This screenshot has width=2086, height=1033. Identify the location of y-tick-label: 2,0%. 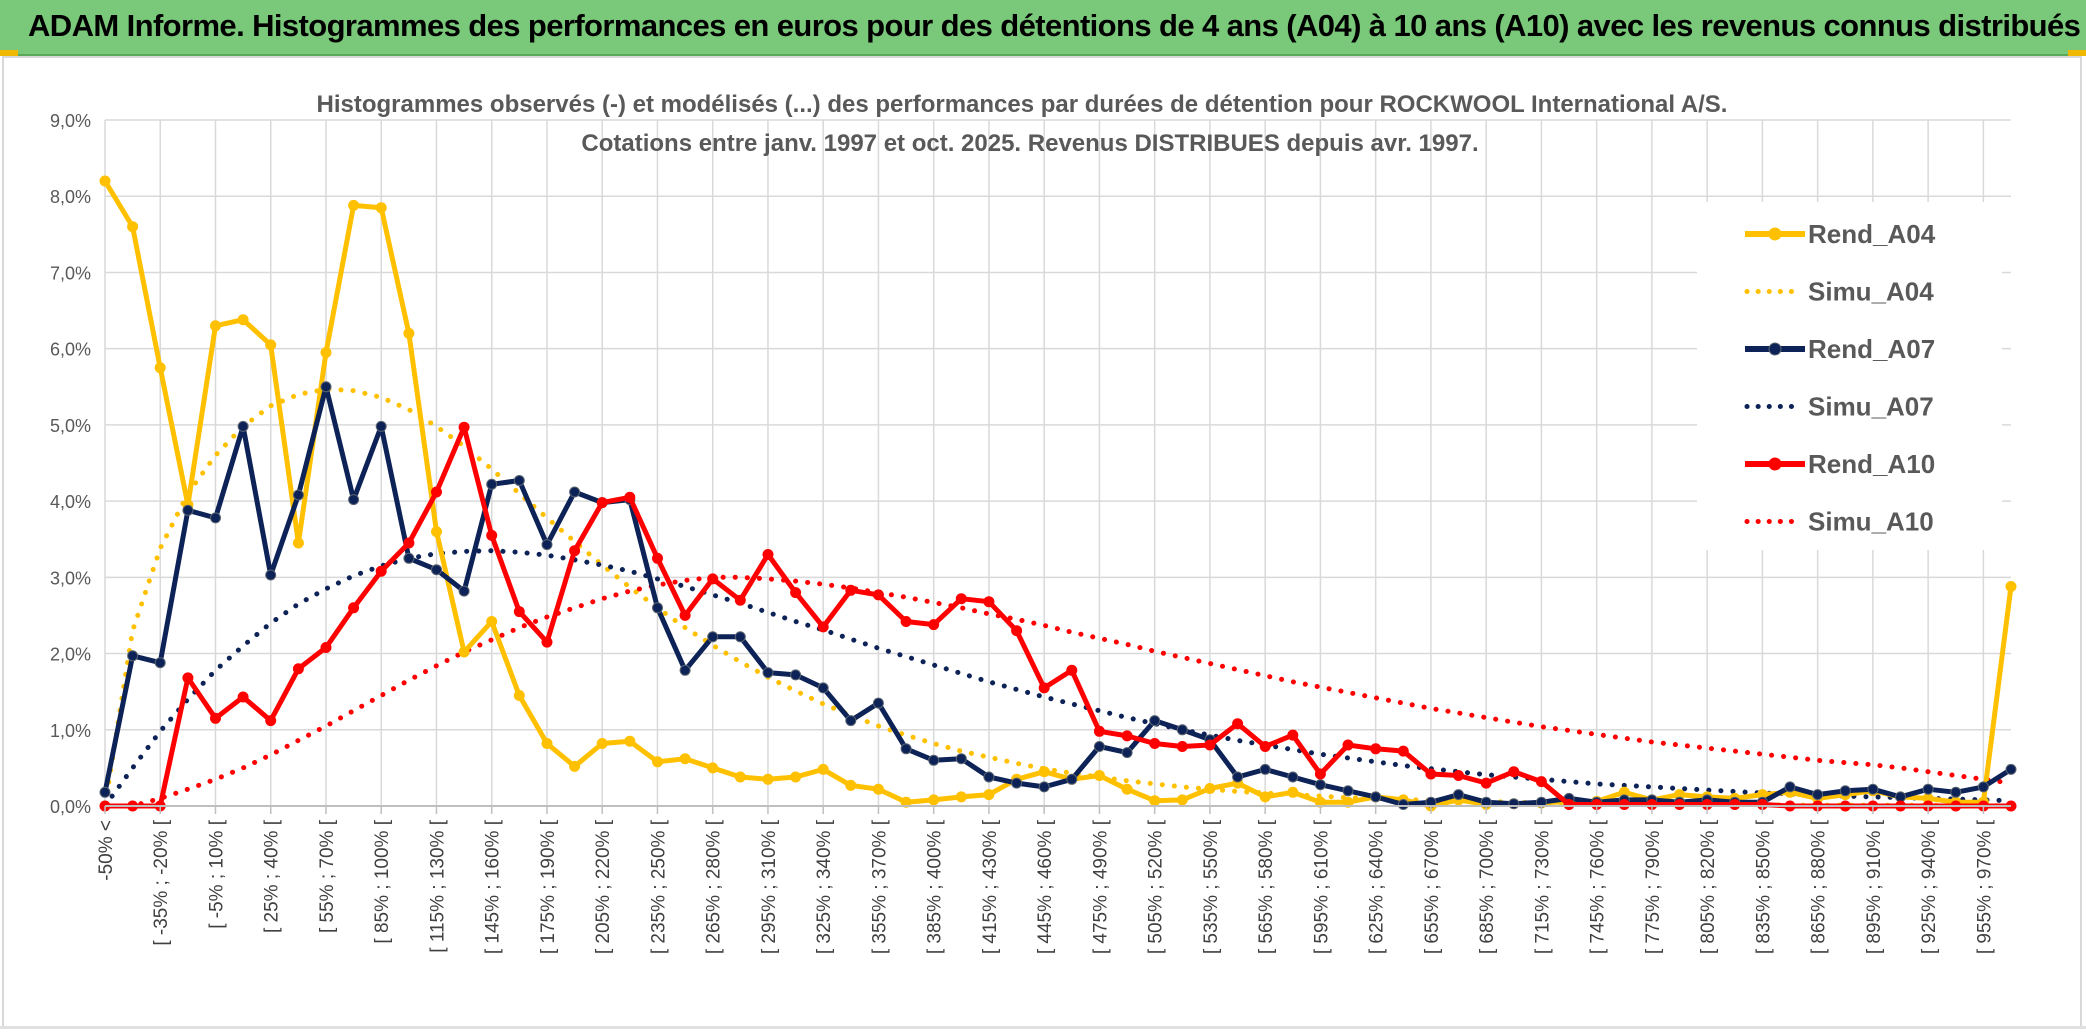
(70, 655).